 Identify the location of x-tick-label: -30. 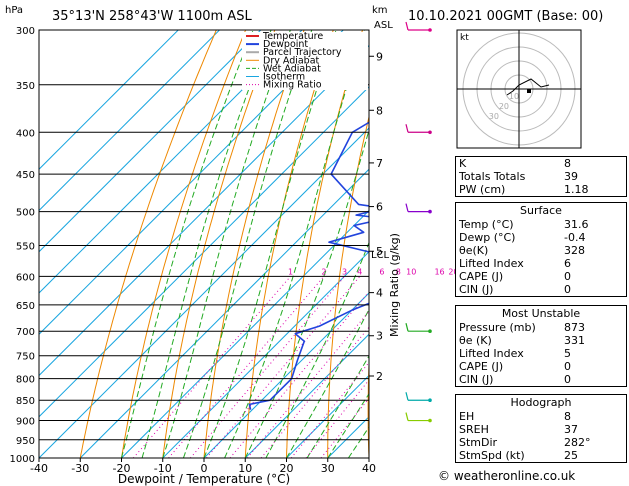
(80, 468).